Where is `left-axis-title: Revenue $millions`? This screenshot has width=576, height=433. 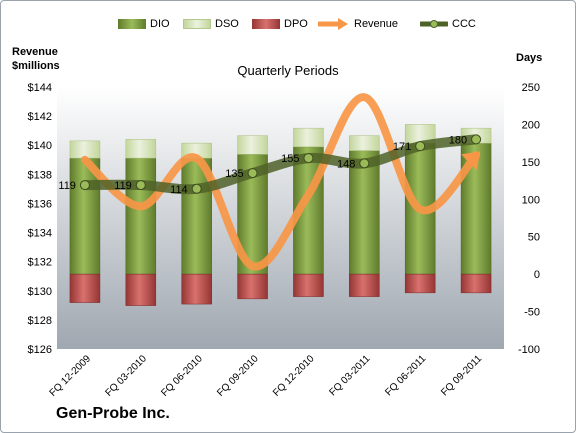
left-axis-title: Revenue $millions is located at coordinates (36, 59).